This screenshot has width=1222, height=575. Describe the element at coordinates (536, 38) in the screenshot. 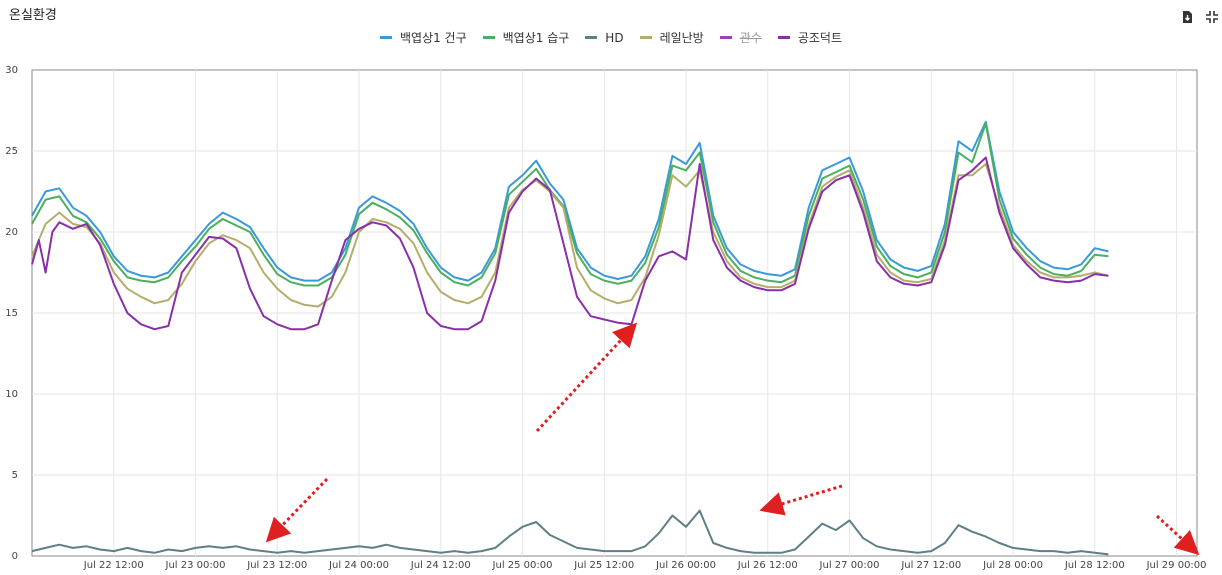

I see `legend-label: 백엽상1 습구` at that location.